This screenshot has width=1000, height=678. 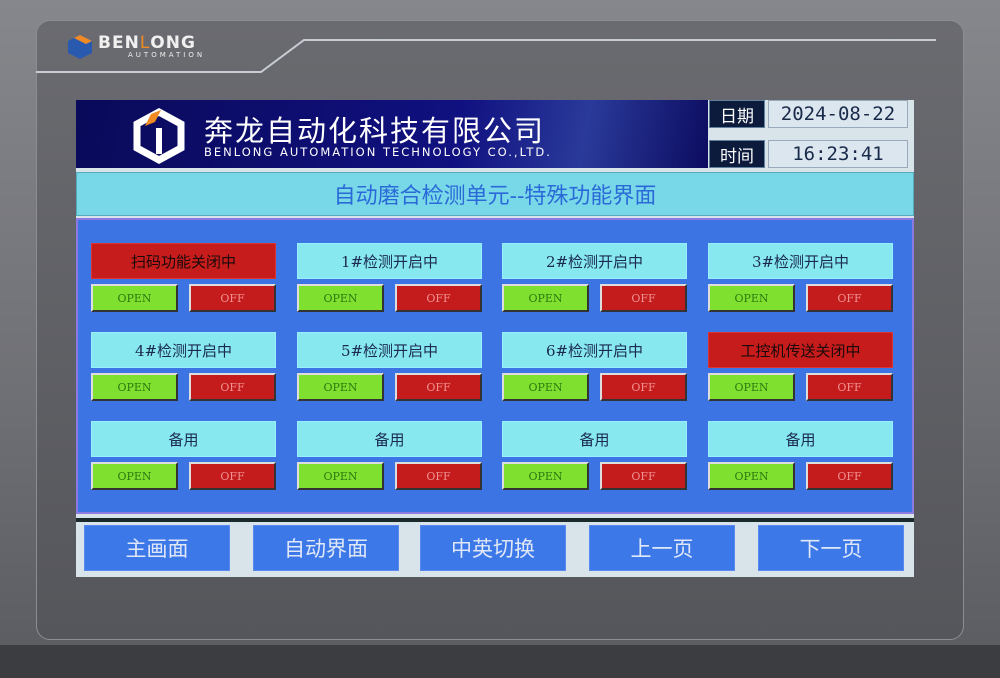 I want to click on company-name-en: BENLONG AUTOMATION TECHNOLOGY CO.,LTD., so click(x=378, y=152).